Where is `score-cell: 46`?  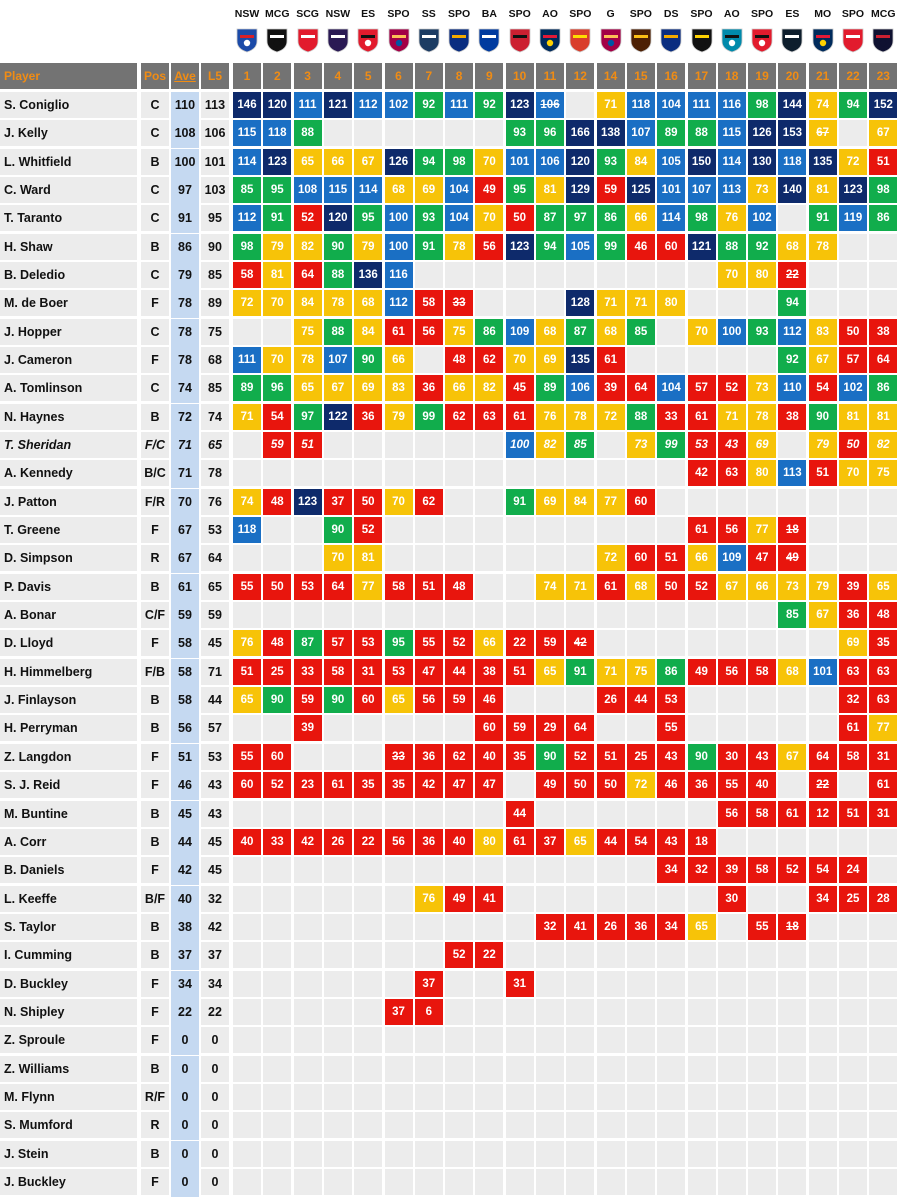 score-cell: 46 is located at coordinates (640, 246).